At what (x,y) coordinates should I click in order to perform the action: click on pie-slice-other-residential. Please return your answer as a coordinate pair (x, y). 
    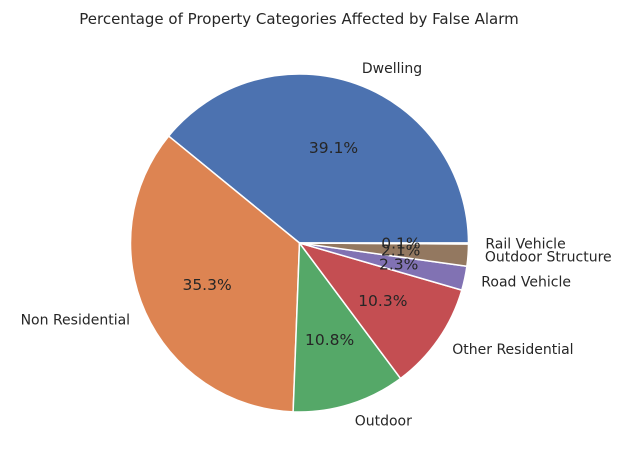
    Looking at the image, I should click on (380, 311).